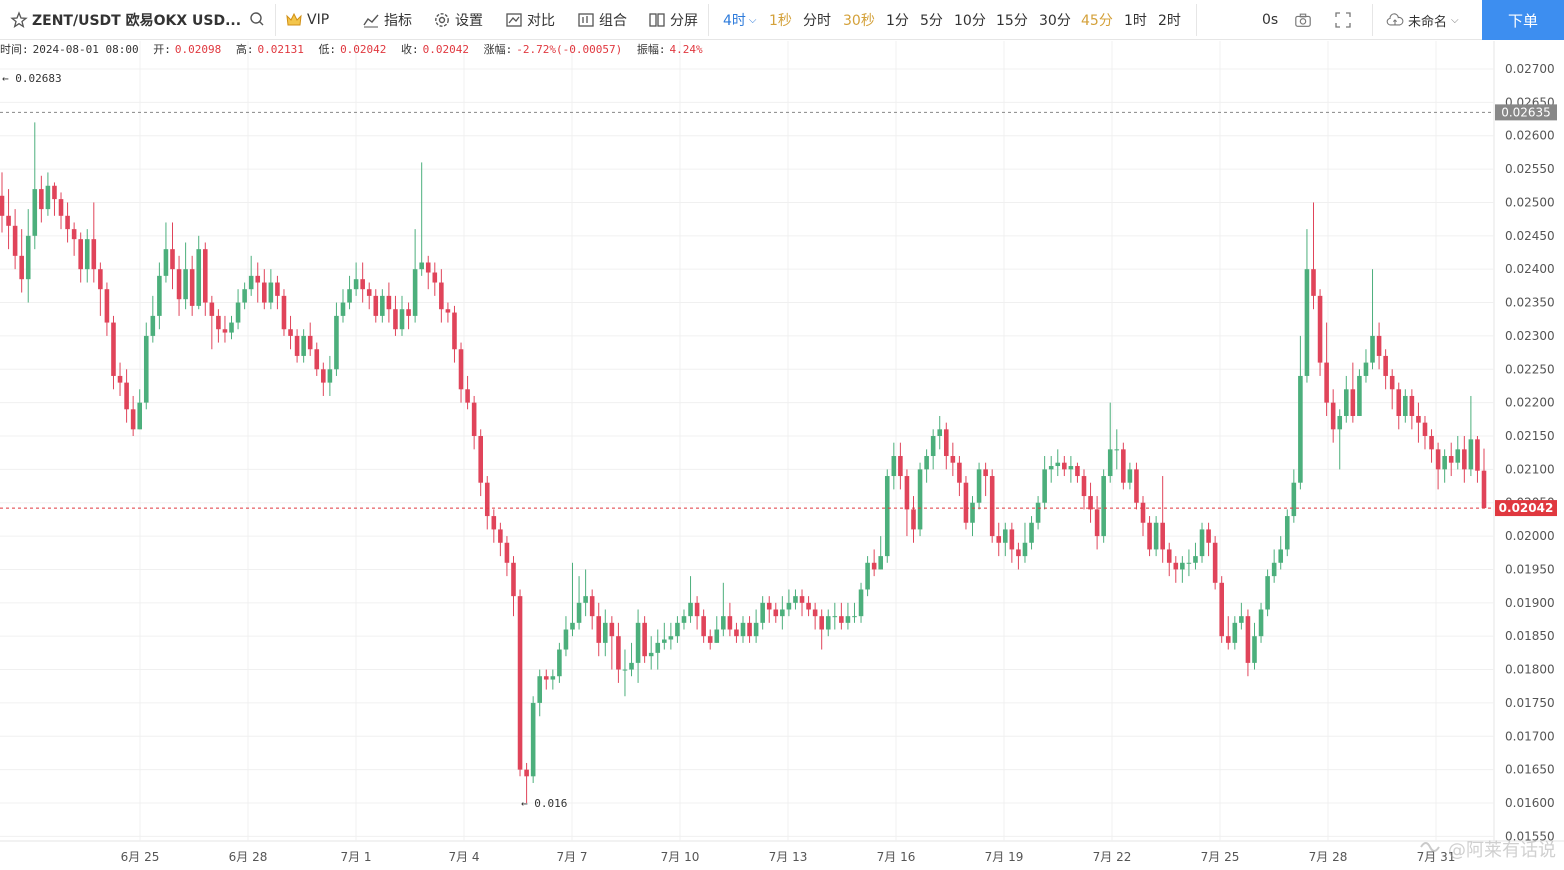 Image resolution: width=1564 pixels, height=870 pixels. Describe the element at coordinates (970, 21) in the screenshot. I see `interval-10m: 10分` at that location.